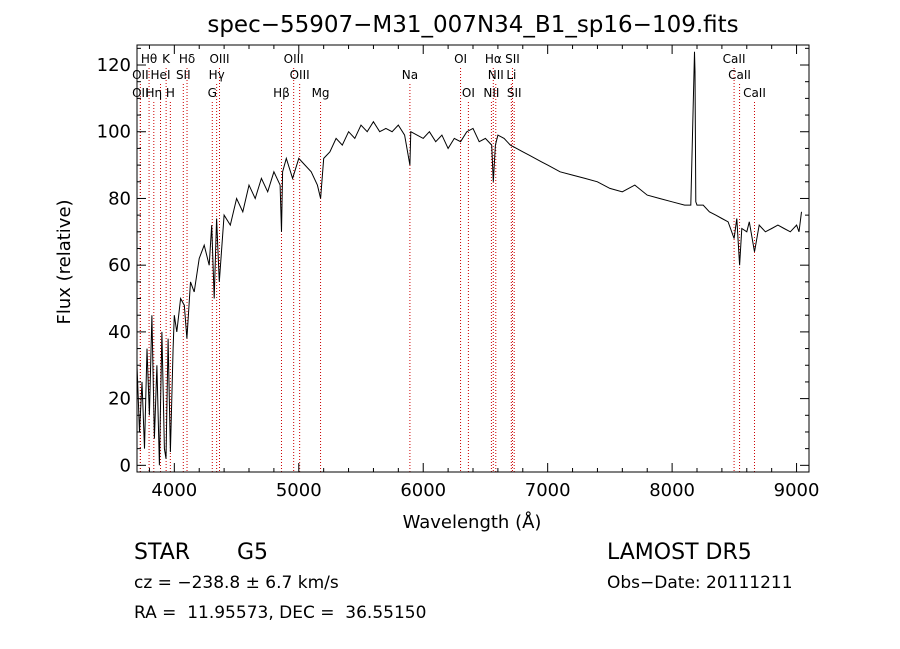 This screenshot has width=900, height=649. What do you see at coordinates (217, 75) in the screenshot?
I see `line-marker-label: Hγ` at bounding box center [217, 75].